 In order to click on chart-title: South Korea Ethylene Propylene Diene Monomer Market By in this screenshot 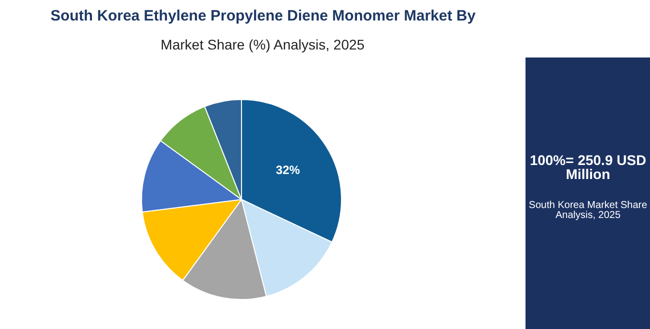, I will do `click(263, 16)`.